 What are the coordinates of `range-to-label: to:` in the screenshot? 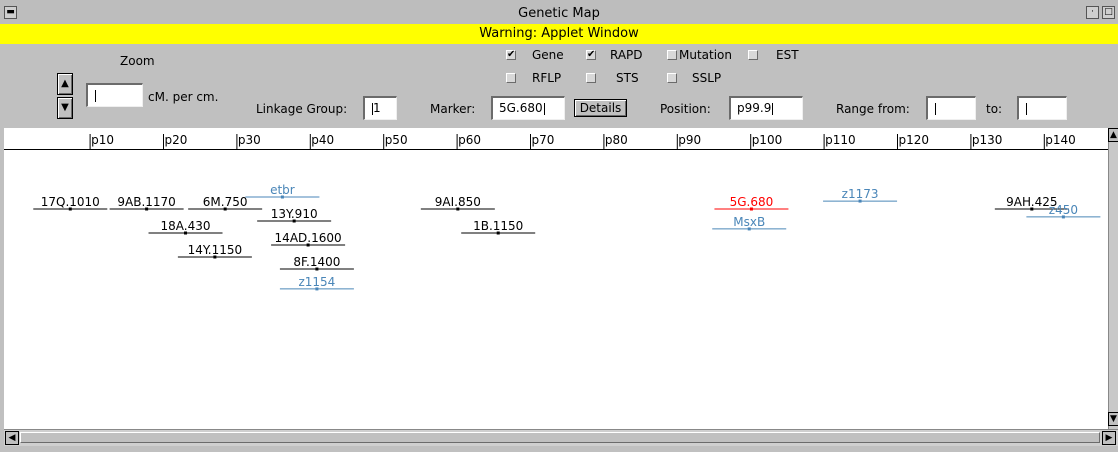 It's located at (994, 109).